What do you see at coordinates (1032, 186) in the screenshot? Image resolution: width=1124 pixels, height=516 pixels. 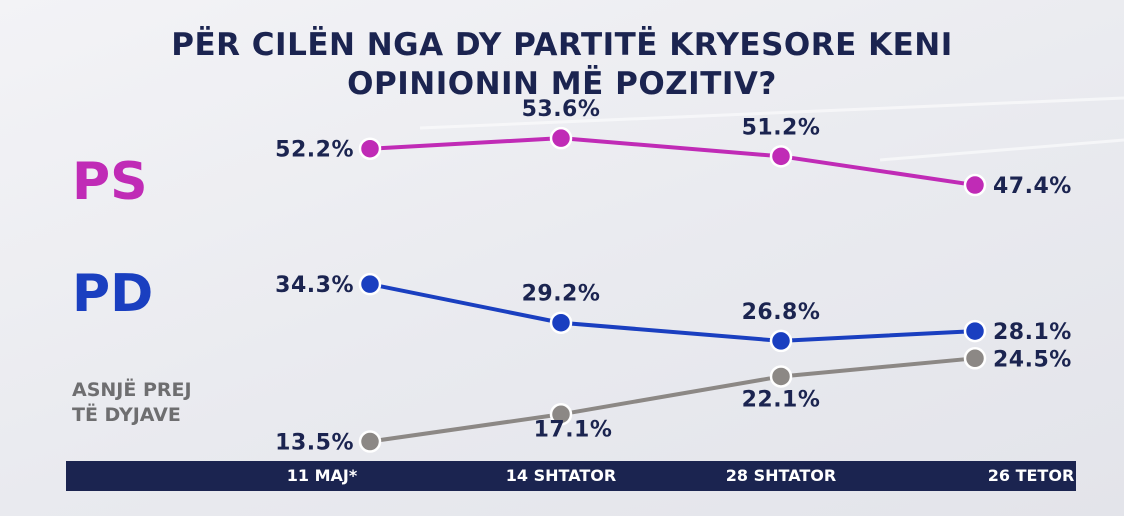 I see `data-label-ps: 47.4%` at bounding box center [1032, 186].